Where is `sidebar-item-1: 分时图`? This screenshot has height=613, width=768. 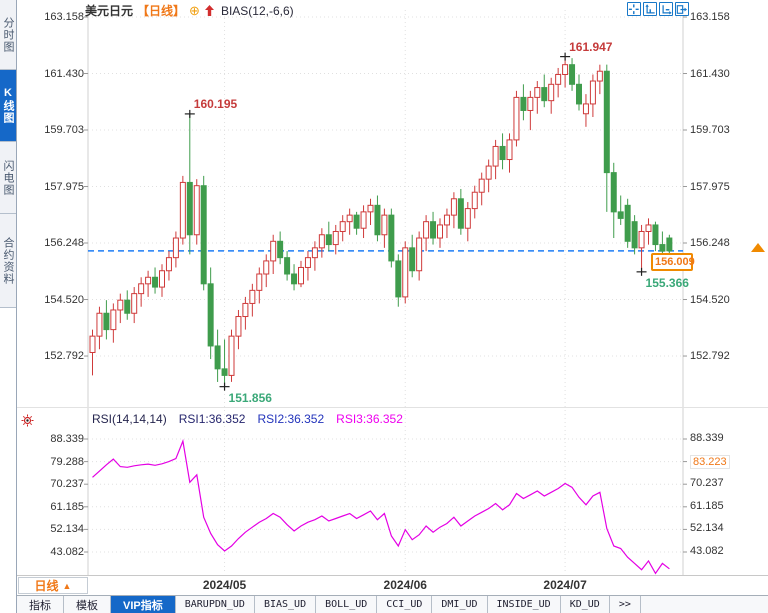
sidebar-item-1: 分时图 is located at coordinates (8, 35).